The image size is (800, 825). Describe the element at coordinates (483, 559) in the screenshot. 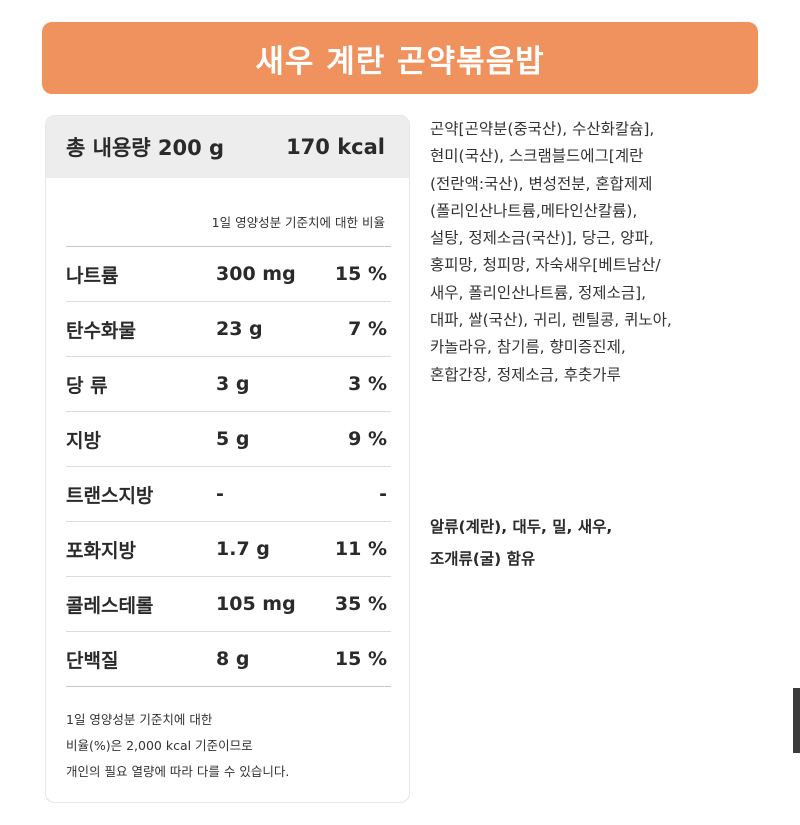

I see `allergy-line: 조개류(굴) 함유` at that location.